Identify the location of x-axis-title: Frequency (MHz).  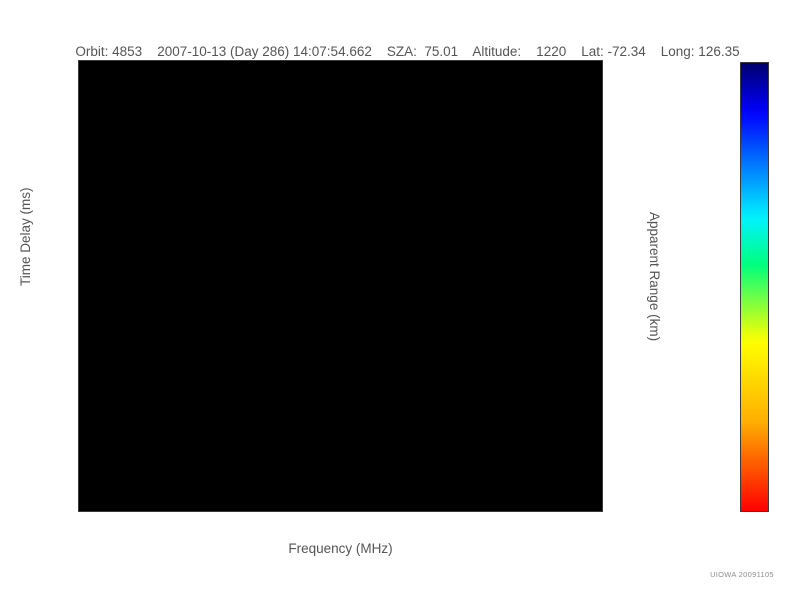
(340, 548).